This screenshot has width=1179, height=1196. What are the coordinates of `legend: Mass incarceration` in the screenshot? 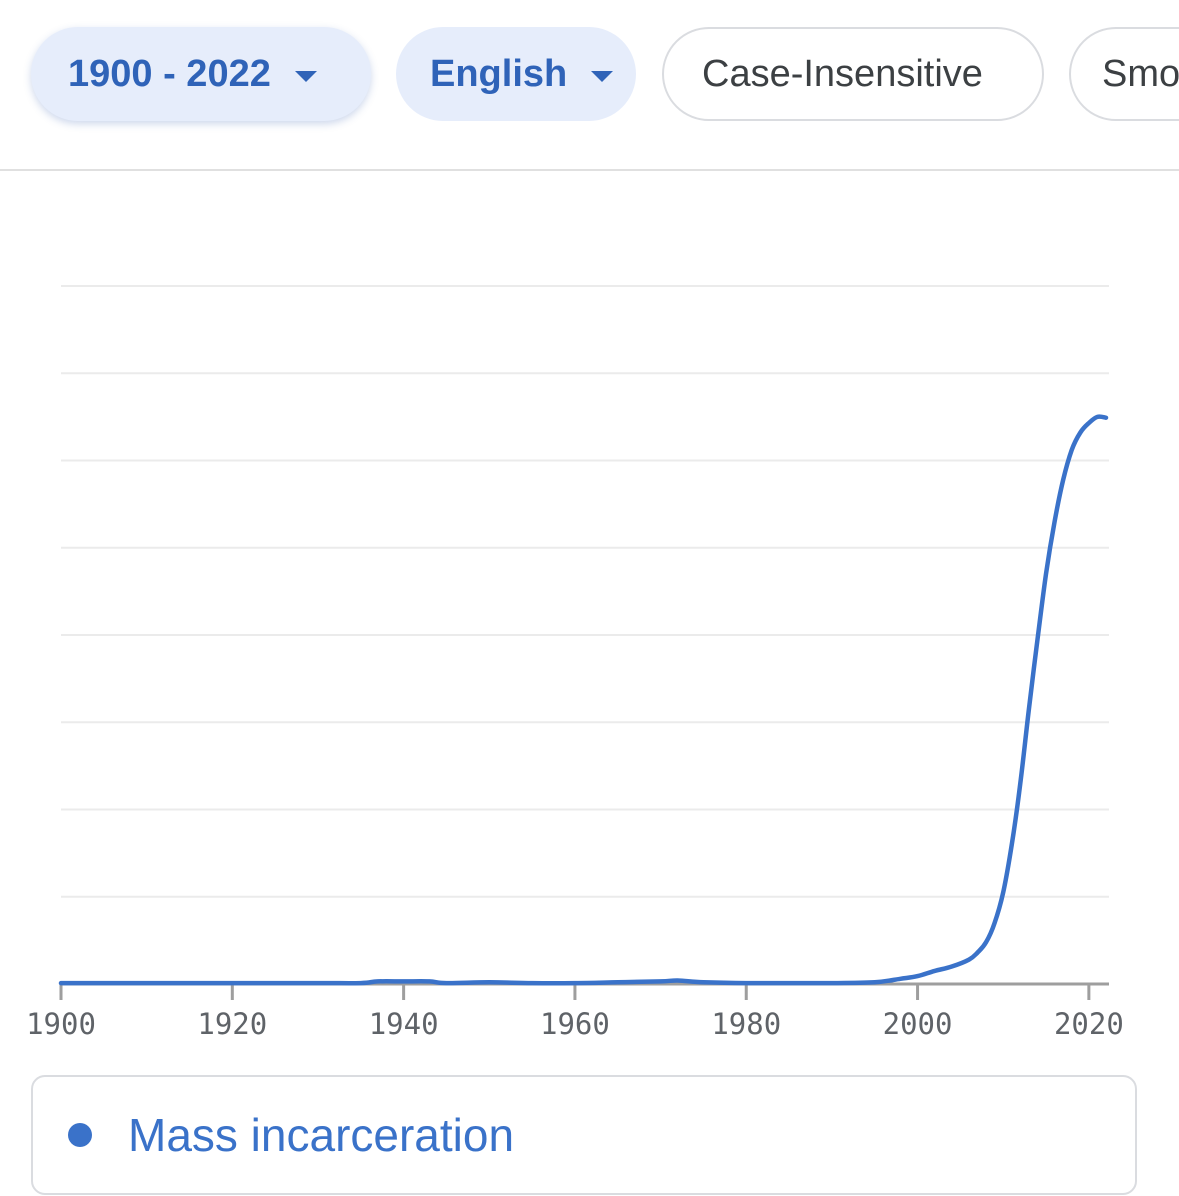 It's located at (584, 1135).